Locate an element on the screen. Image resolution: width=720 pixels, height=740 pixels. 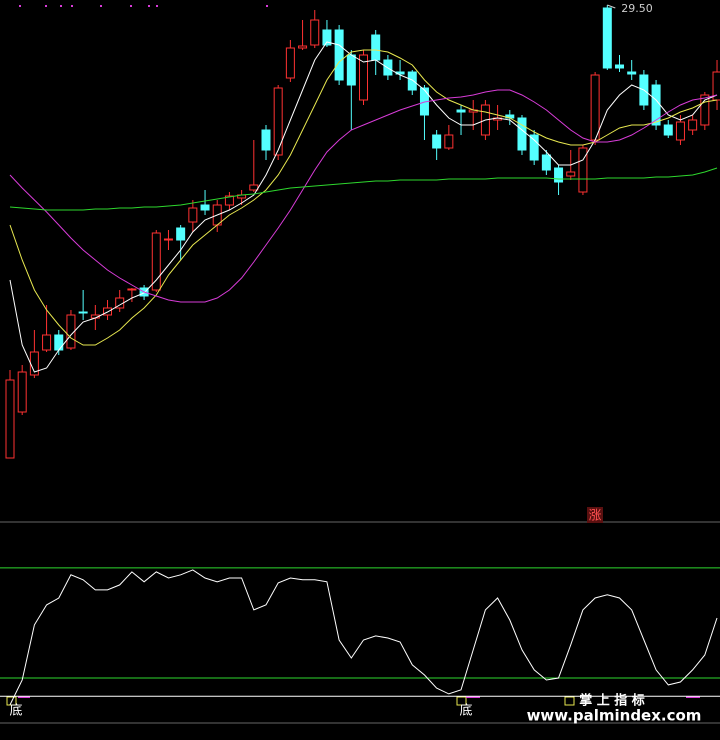
watermark-brand: 掌 上 指 标 is located at coordinates (612, 701).